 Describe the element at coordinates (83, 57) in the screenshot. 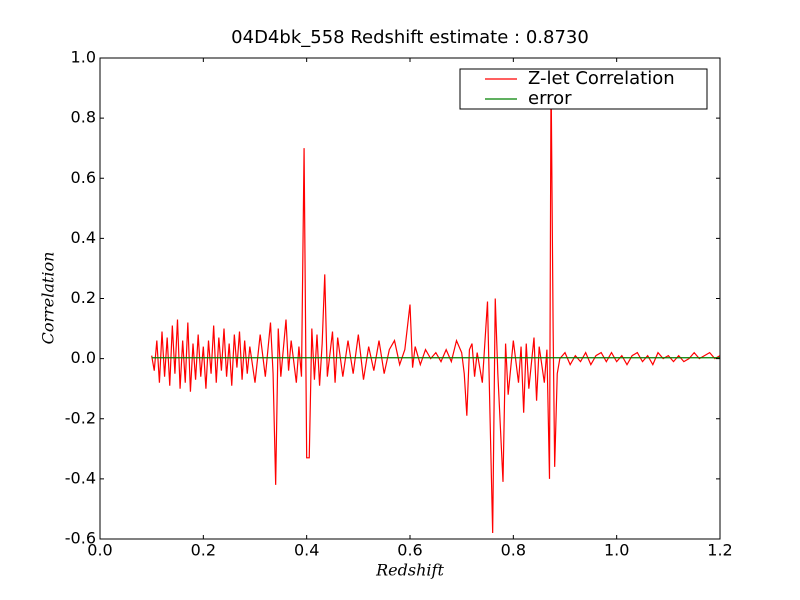

I see `y-tick-label: 1.0` at that location.